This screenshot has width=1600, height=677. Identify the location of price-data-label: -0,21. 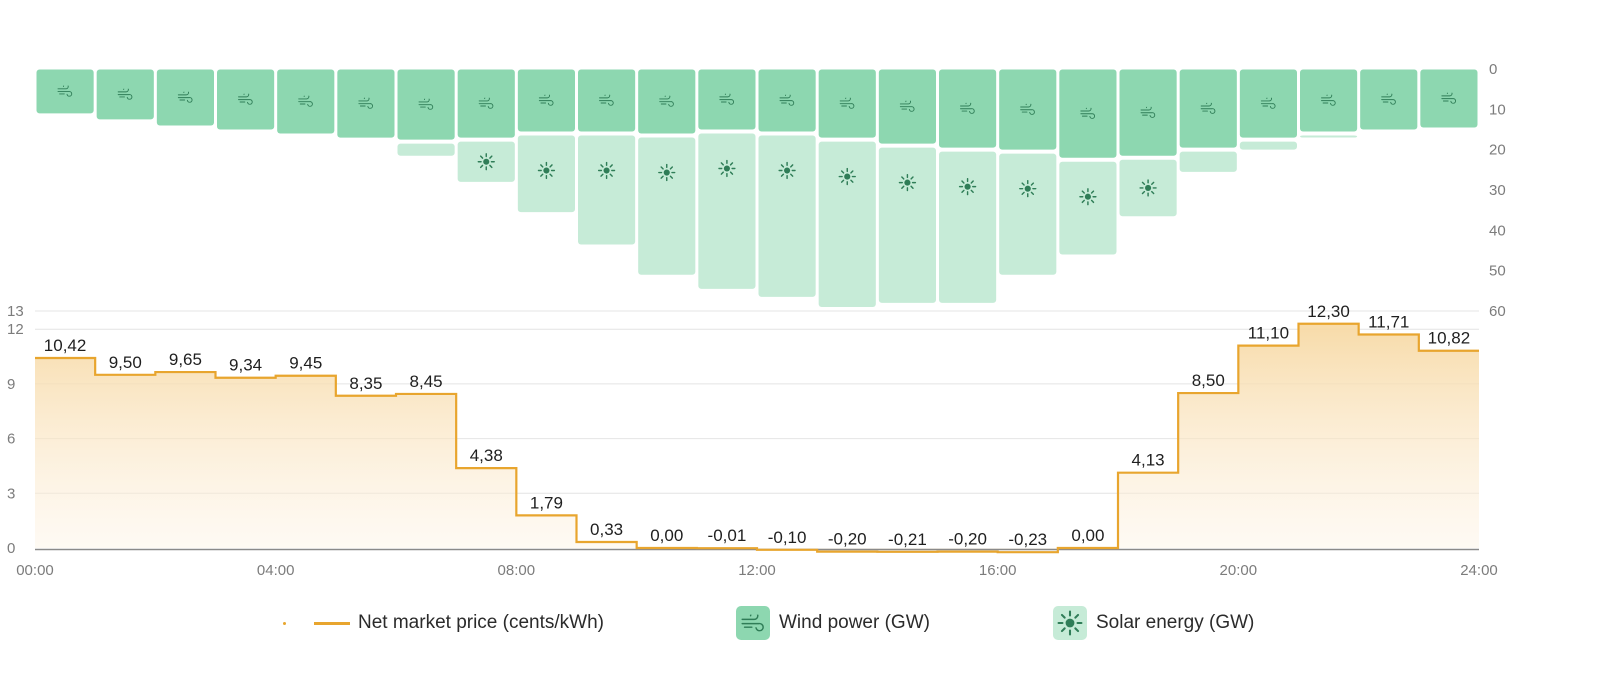
(907, 539).